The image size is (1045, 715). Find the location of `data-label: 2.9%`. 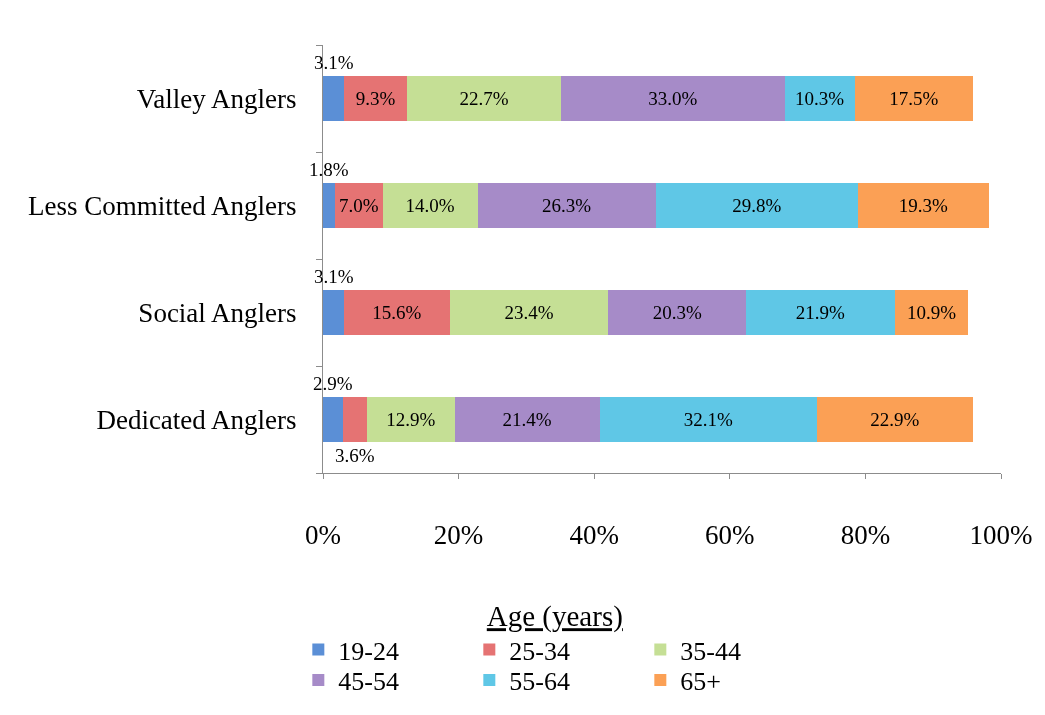

data-label: 2.9% is located at coordinates (333, 383).